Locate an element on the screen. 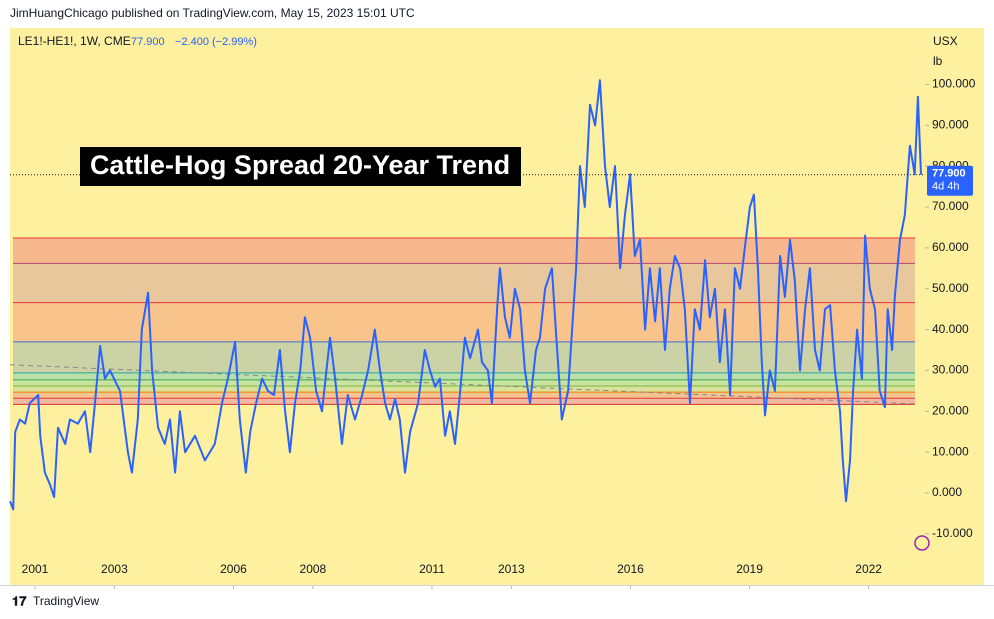  x-tick-label: 2003 is located at coordinates (114, 569).